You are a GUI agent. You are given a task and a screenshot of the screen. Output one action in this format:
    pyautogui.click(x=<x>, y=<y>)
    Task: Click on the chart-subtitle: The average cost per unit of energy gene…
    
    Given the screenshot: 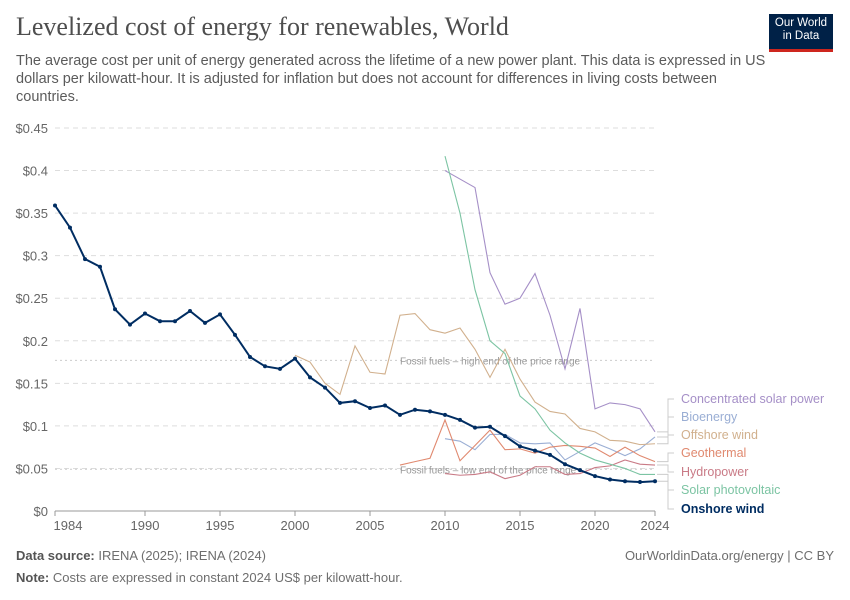 What is the action you would take?
    pyautogui.click(x=391, y=79)
    